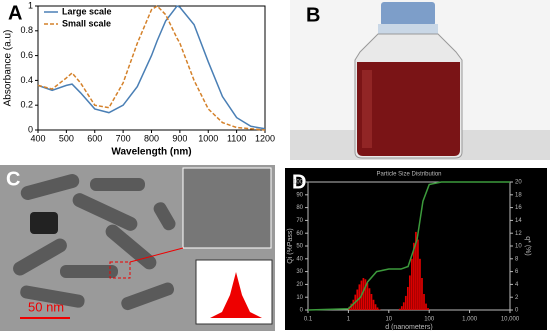 Image resolution: width=550 pixels, height=331 pixels. What do you see at coordinates (408, 327) in the screenshot?
I see `x-axis-label: d (nanometers)` at bounding box center [408, 327].